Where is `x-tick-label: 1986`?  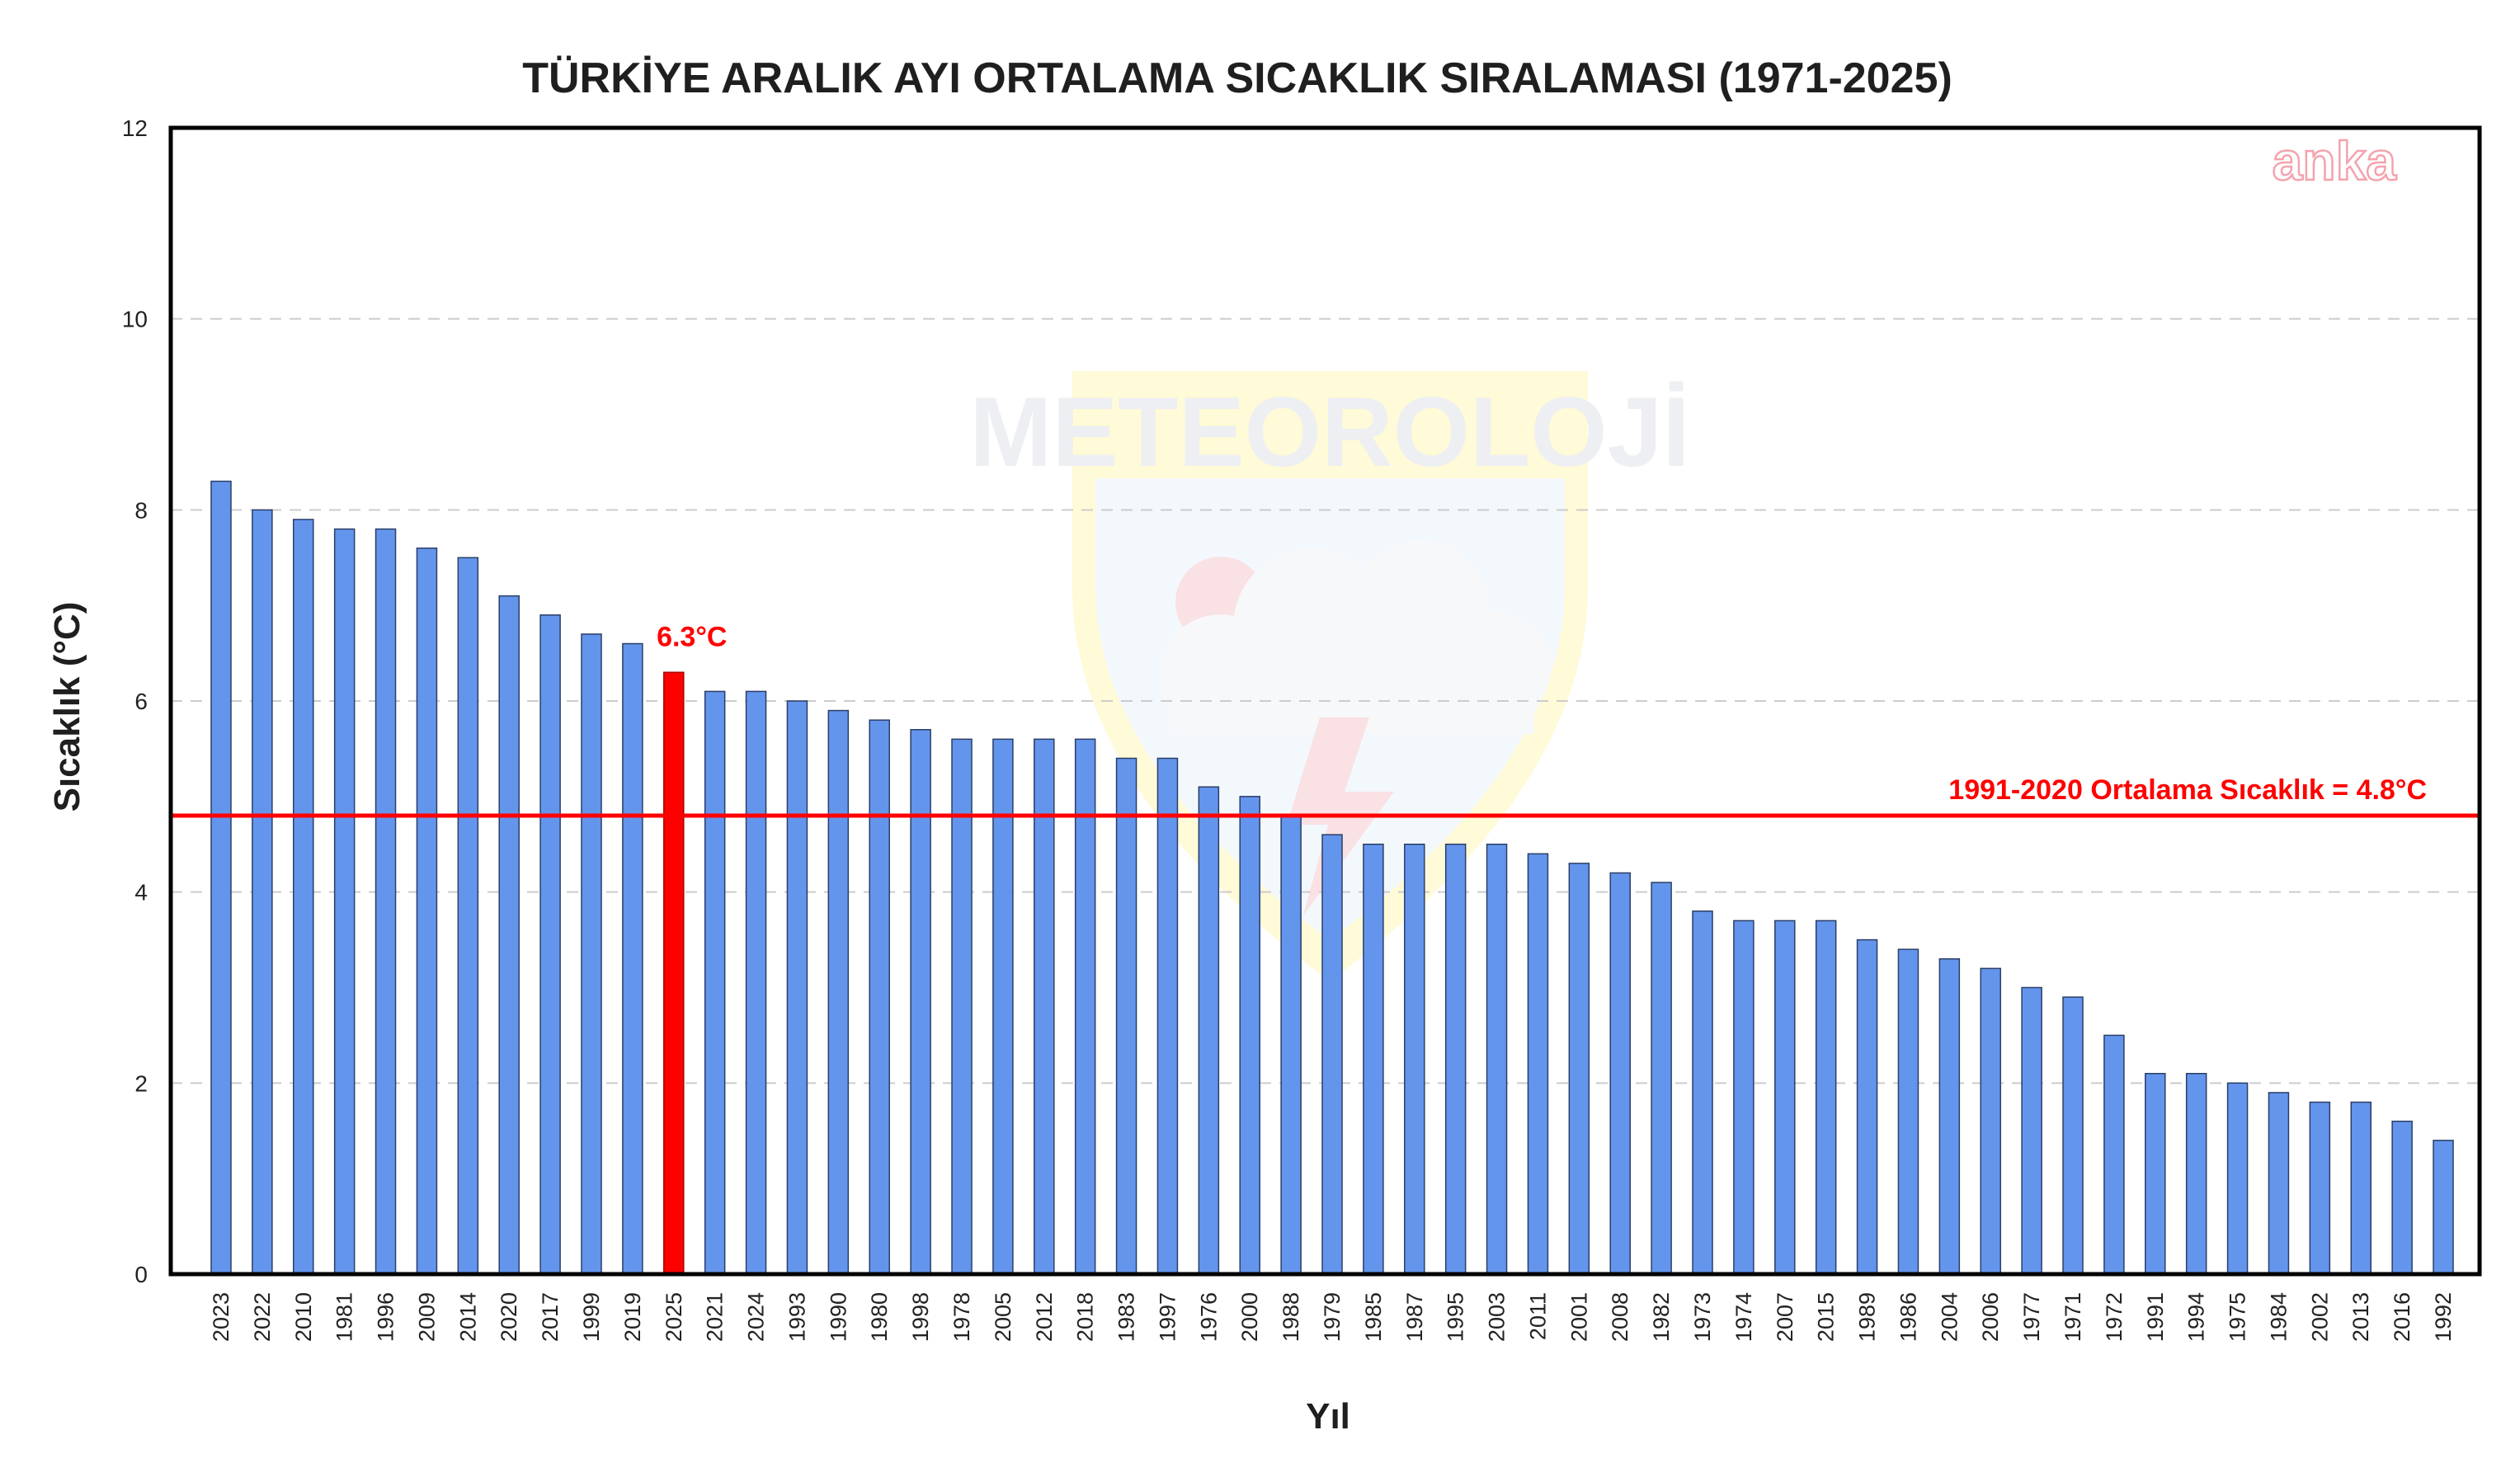 x-tick-label: 1986 is located at coordinates (1908, 1317).